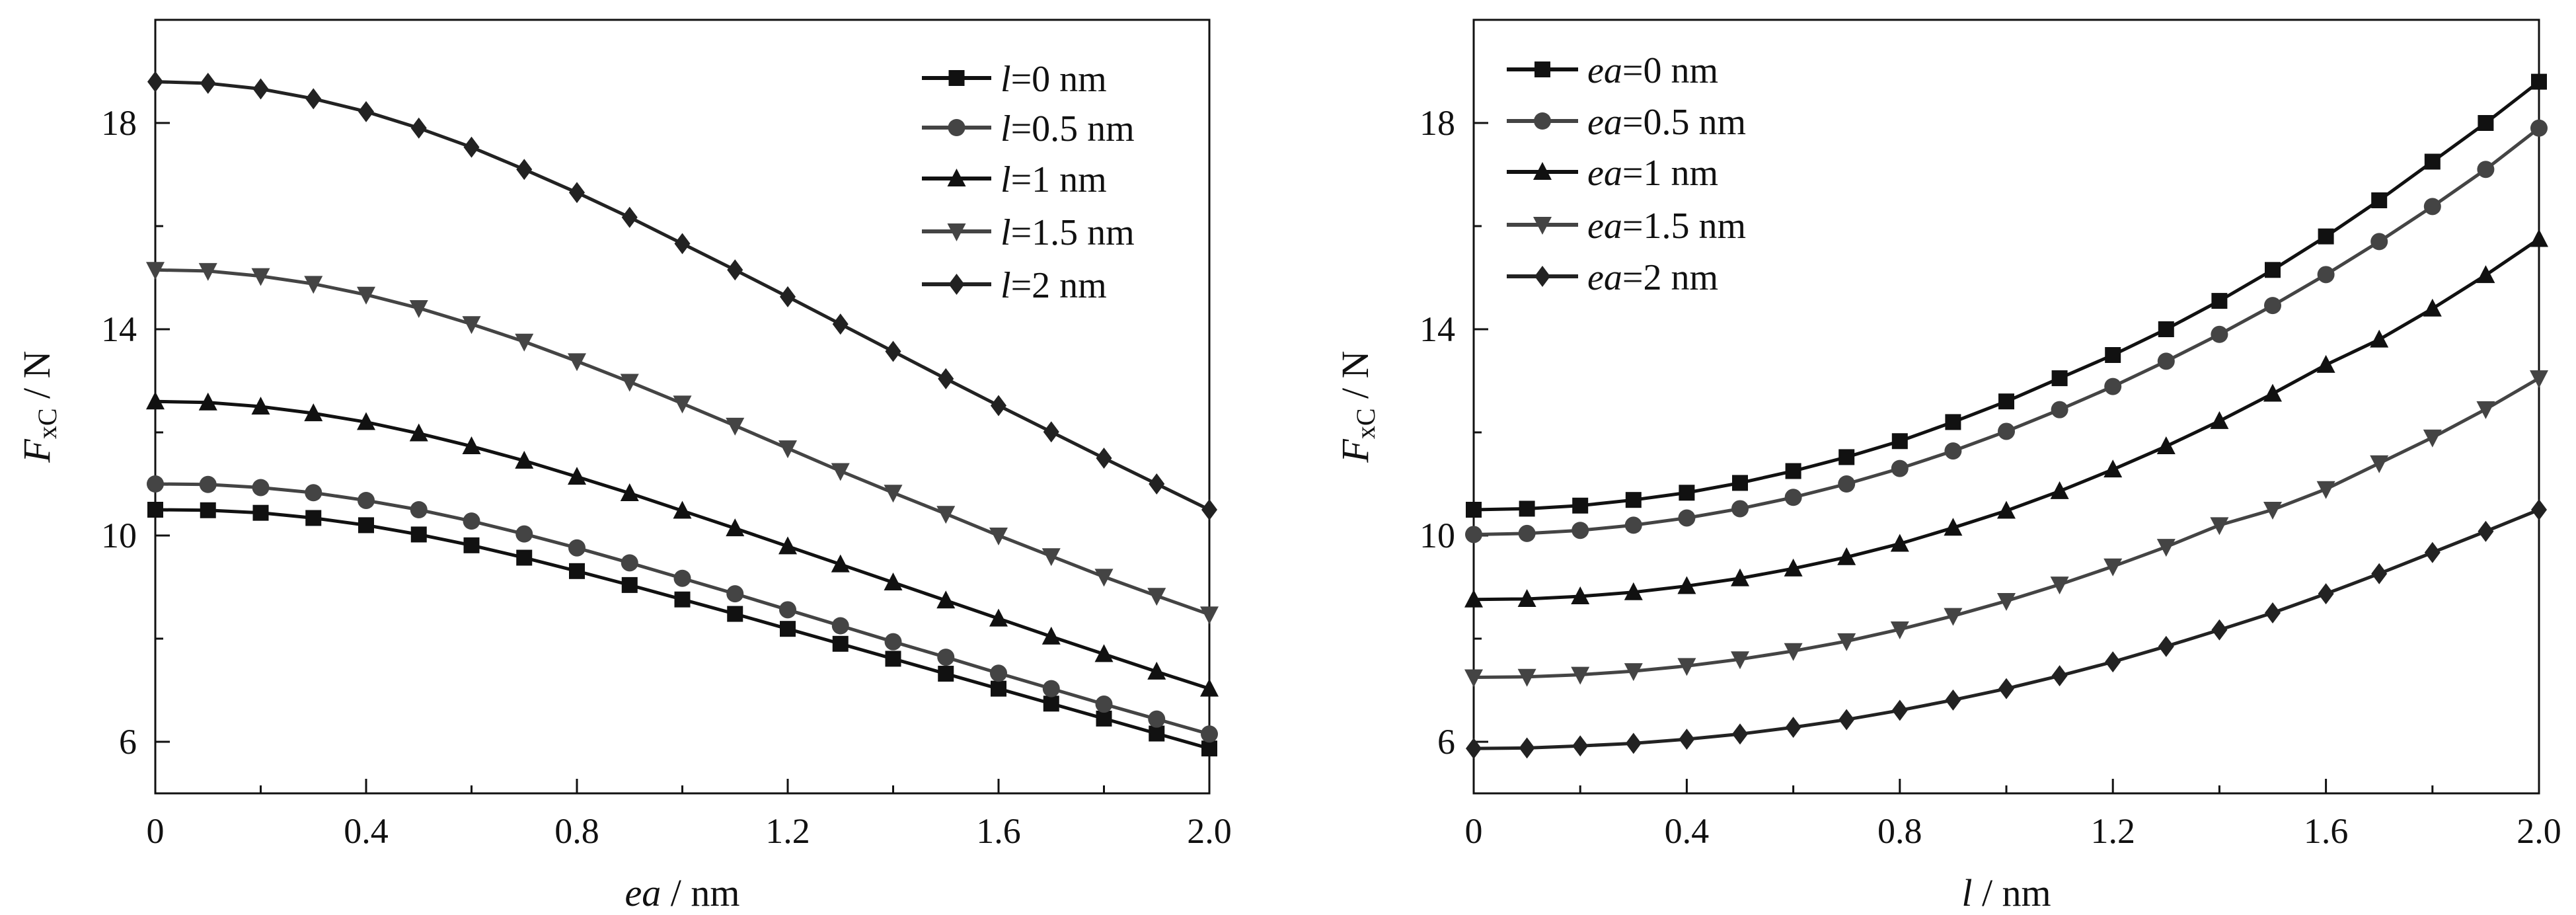 Image resolution: width=2576 pixels, height=915 pixels. What do you see at coordinates (1054, 286) in the screenshot?
I see `legend-label: l=2 nm` at bounding box center [1054, 286].